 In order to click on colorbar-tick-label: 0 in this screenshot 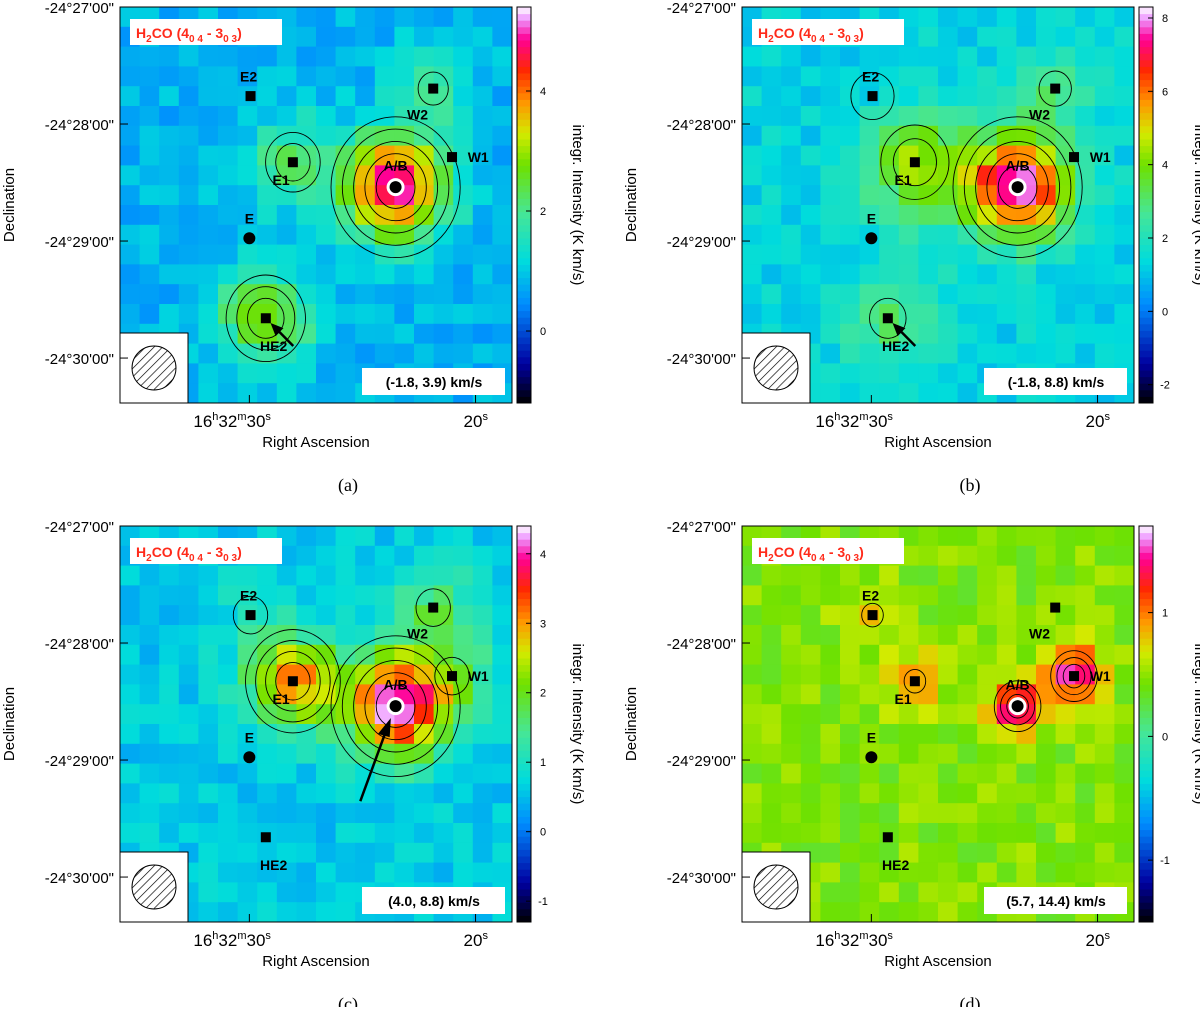, I will do `click(1165, 737)`.